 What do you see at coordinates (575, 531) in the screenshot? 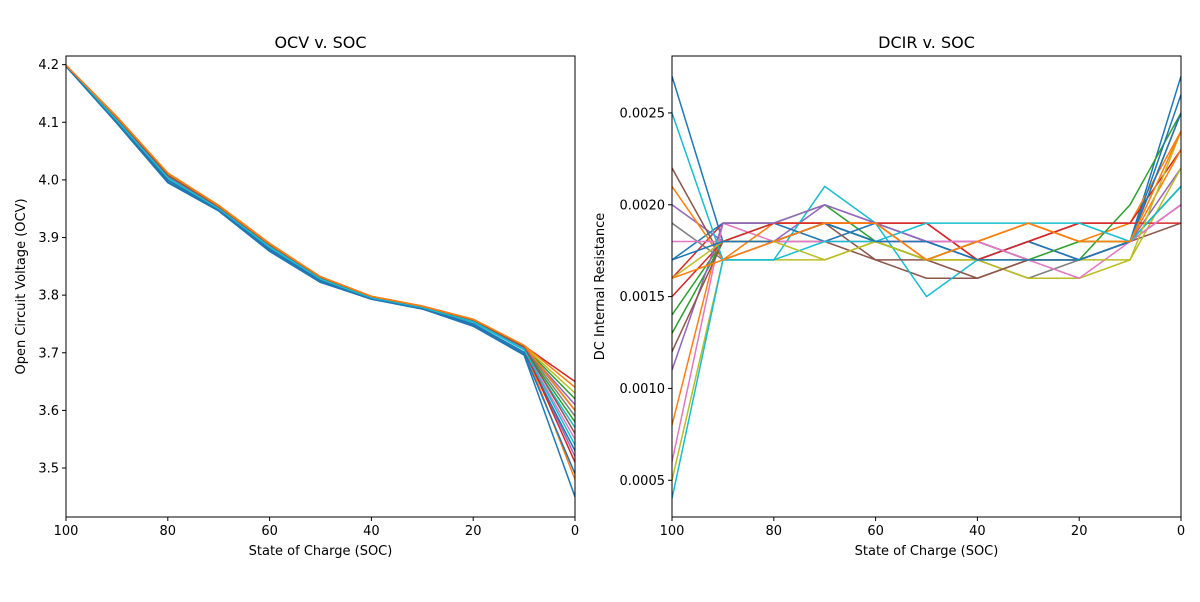
I see `ocv-x-tick-label: 0` at bounding box center [575, 531].